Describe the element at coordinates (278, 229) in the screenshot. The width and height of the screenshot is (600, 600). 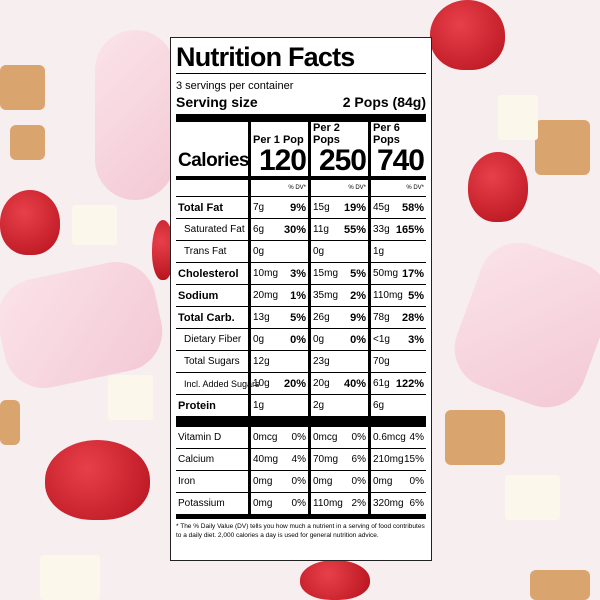
I see `amount-cell: 6g 30%` at that location.